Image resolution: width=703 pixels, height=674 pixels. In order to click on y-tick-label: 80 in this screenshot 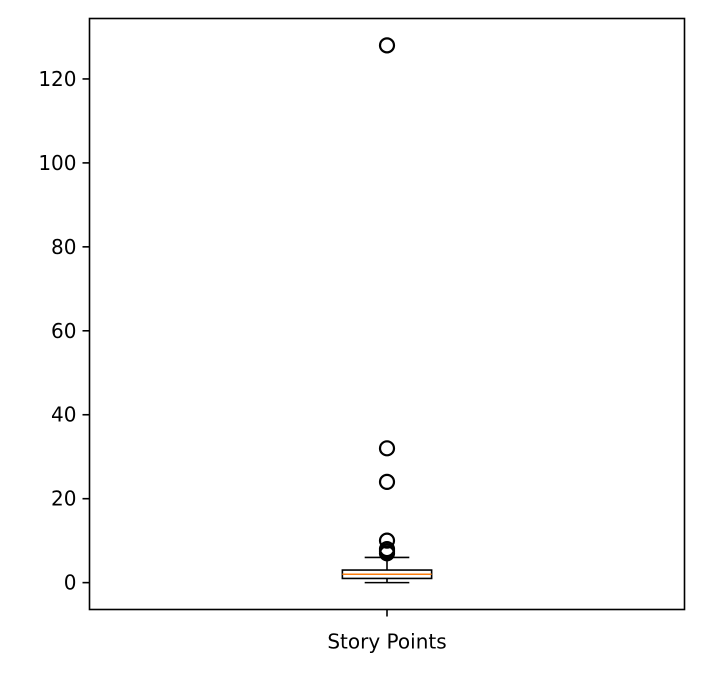, I will do `click(63, 247)`.